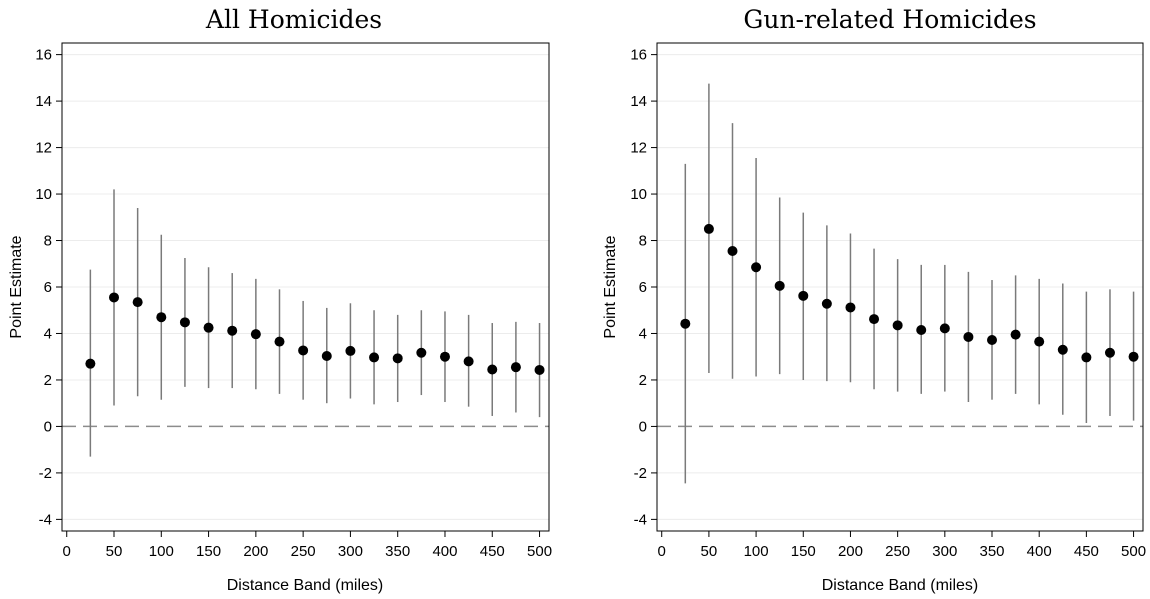  I want to click on chart-title: All Homicides, so click(293, 19).